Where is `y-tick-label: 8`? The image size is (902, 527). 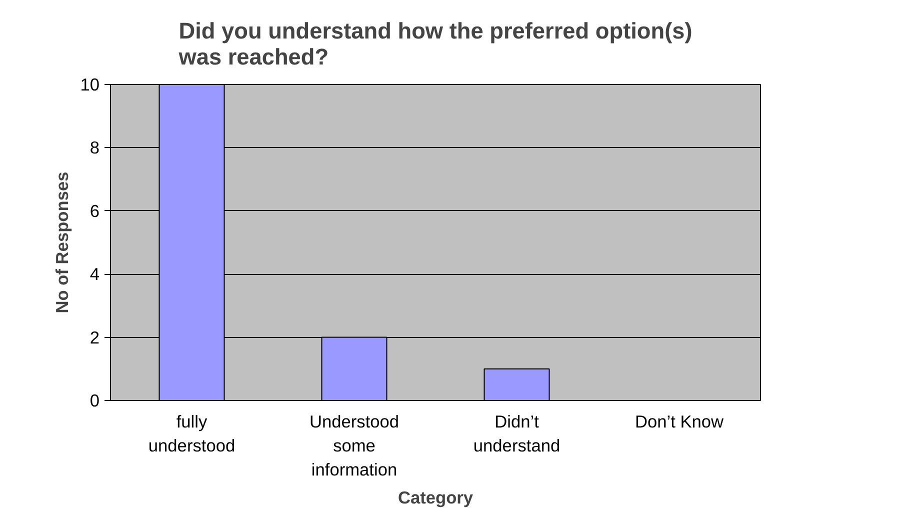 y-tick-label: 8 is located at coordinates (95, 148).